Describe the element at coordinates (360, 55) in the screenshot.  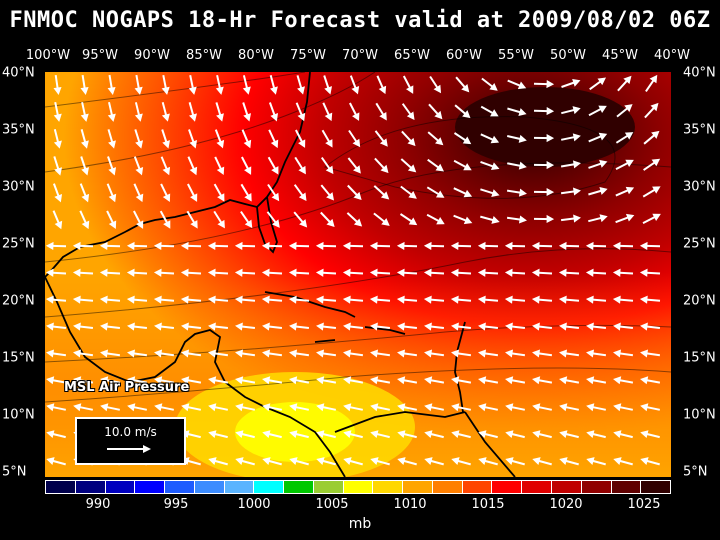
I see `lon-label: 70°W` at that location.